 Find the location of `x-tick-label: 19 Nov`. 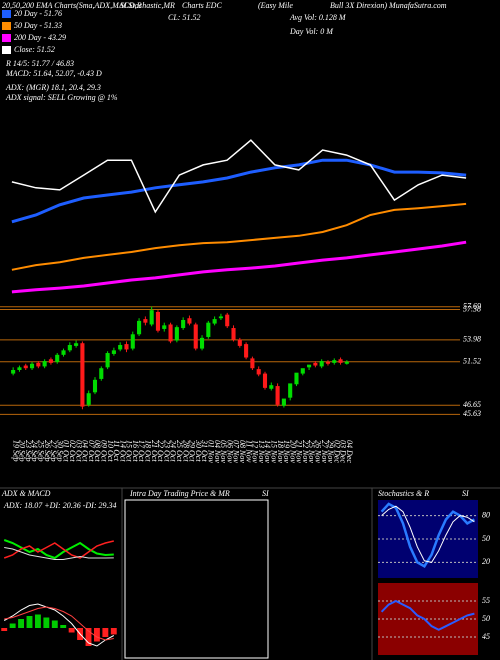

x-tick-label: 19 Nov is located at coordinates (286, 451).